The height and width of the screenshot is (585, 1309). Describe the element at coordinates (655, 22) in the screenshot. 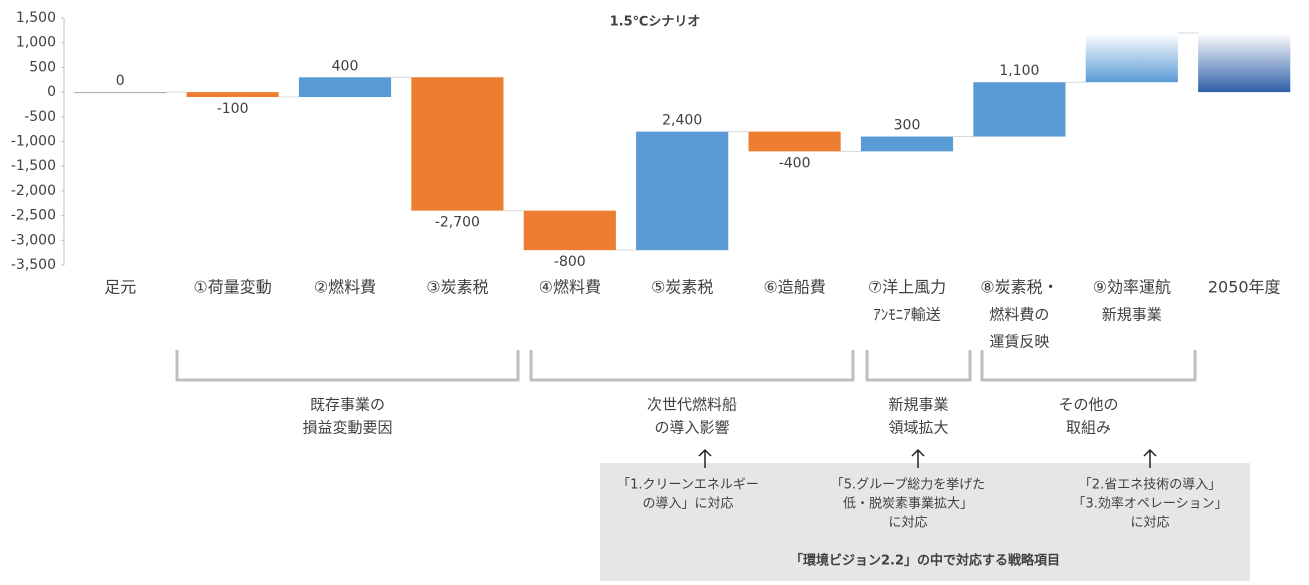

I see `chart-title: 1.5℃シナリオ` at that location.